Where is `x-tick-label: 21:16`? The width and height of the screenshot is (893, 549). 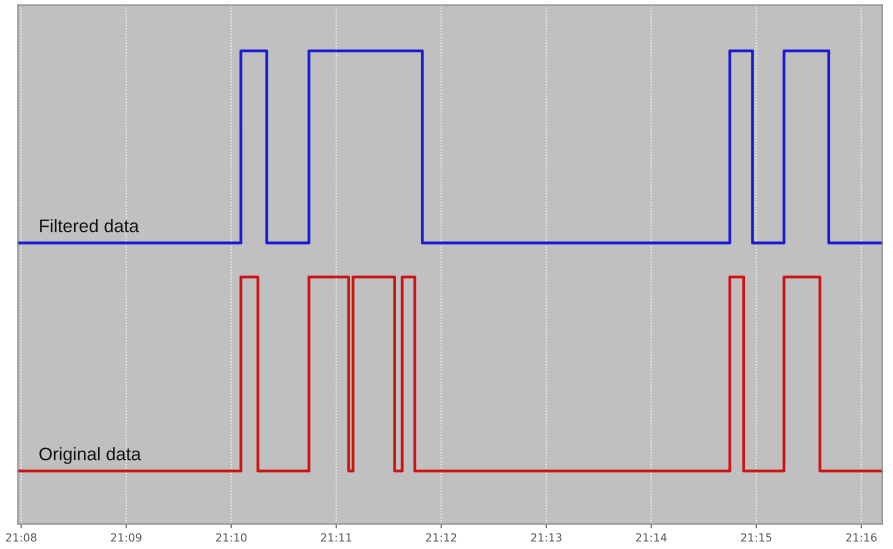
x-tick-label: 21:16 is located at coordinates (861, 537).